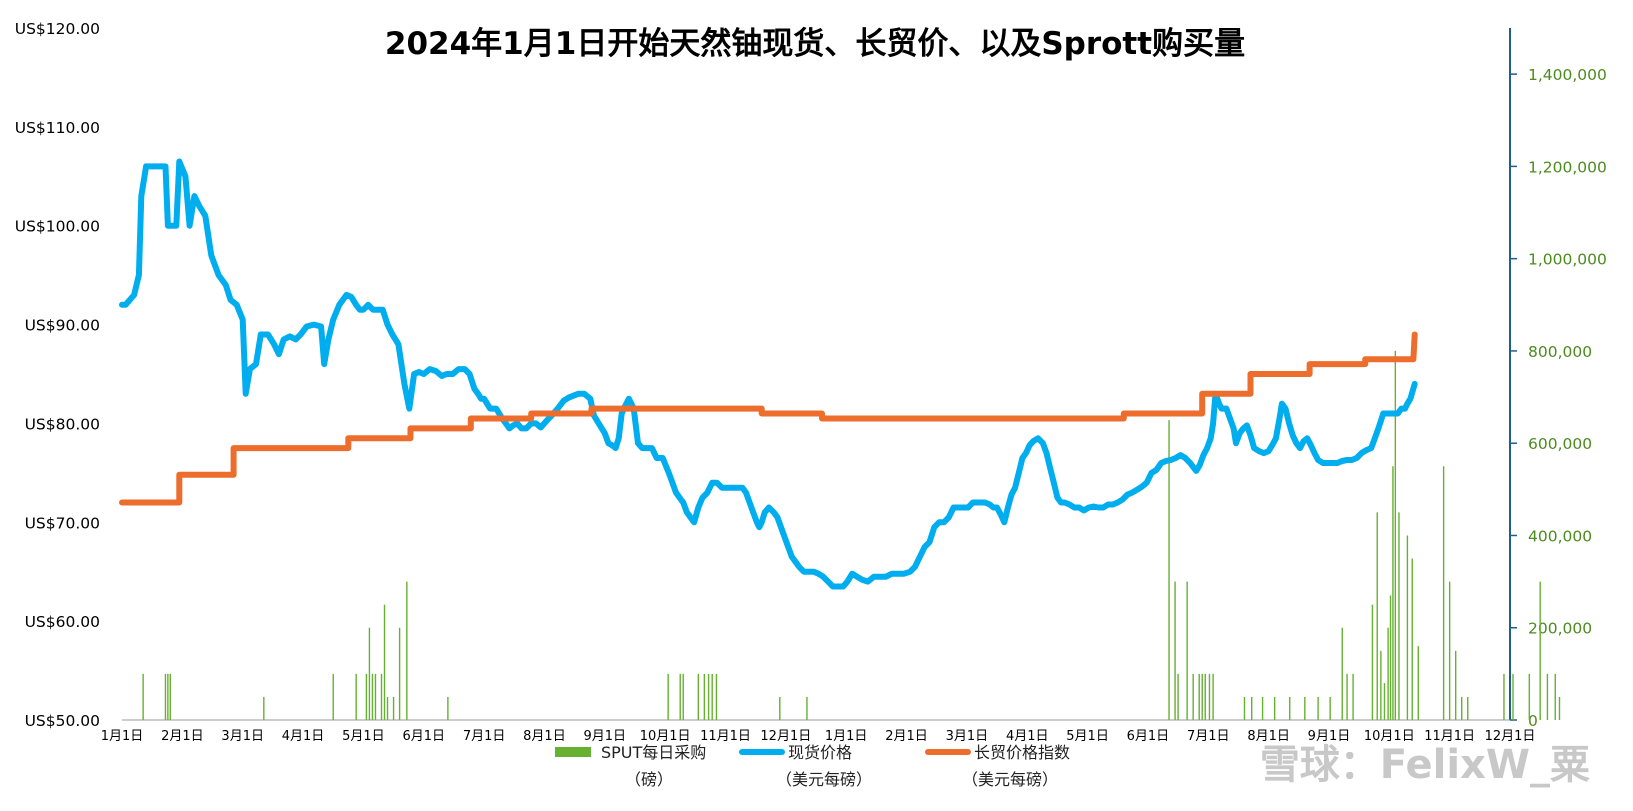 The width and height of the screenshot is (1633, 811). What do you see at coordinates (653, 752) in the screenshot?
I see `legend-label: SPUT每日采购` at bounding box center [653, 752].